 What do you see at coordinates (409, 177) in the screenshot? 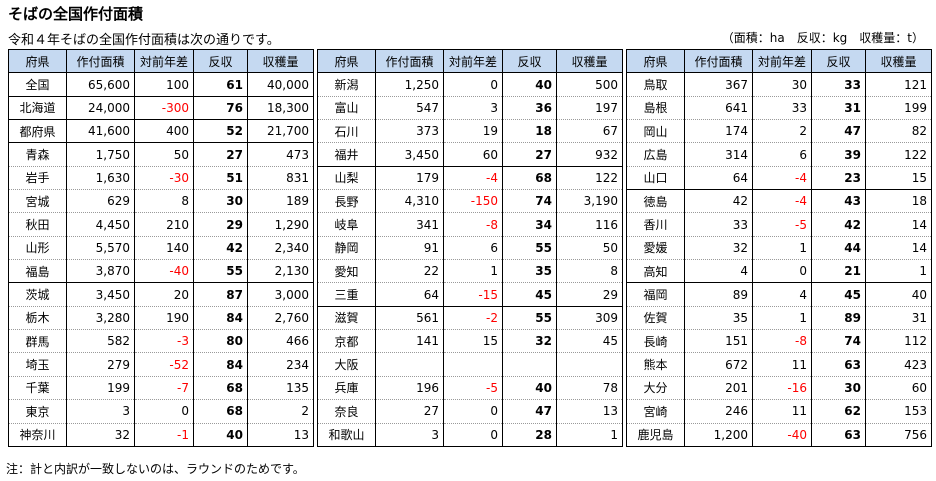
I see `area-cell: 179` at bounding box center [409, 177].